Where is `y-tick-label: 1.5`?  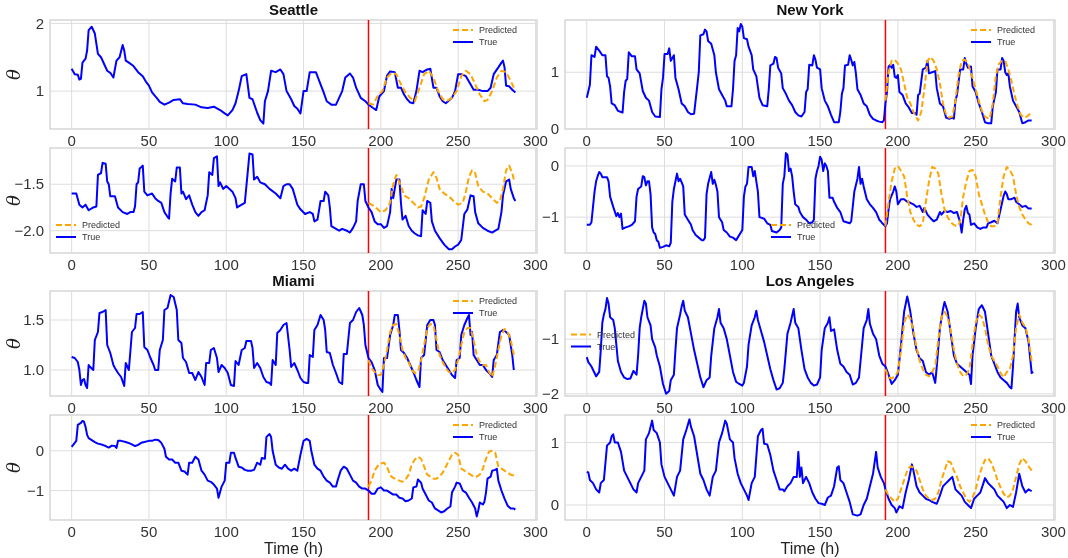 y-tick-label: 1.5 is located at coordinates (33, 320).